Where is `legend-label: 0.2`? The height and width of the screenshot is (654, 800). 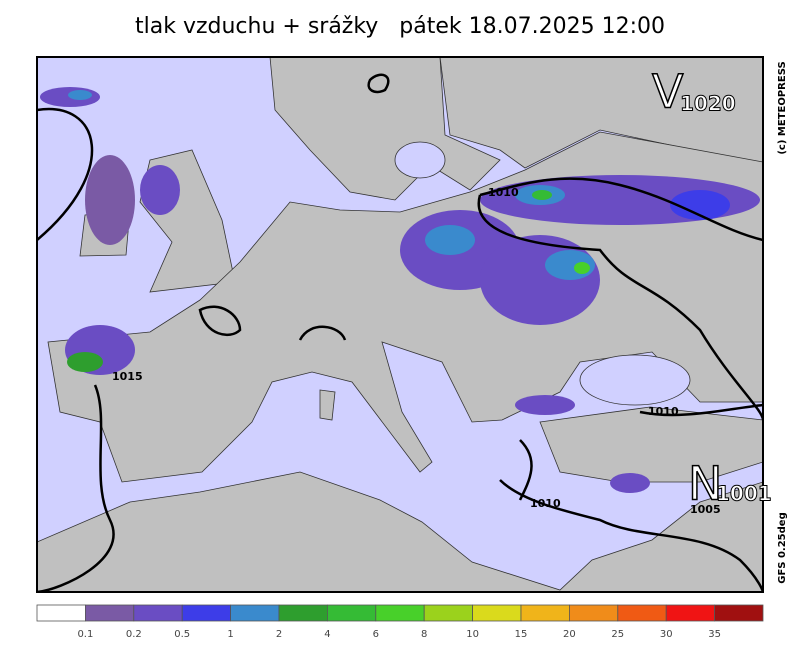 legend-label: 0.2 is located at coordinates (134, 634).